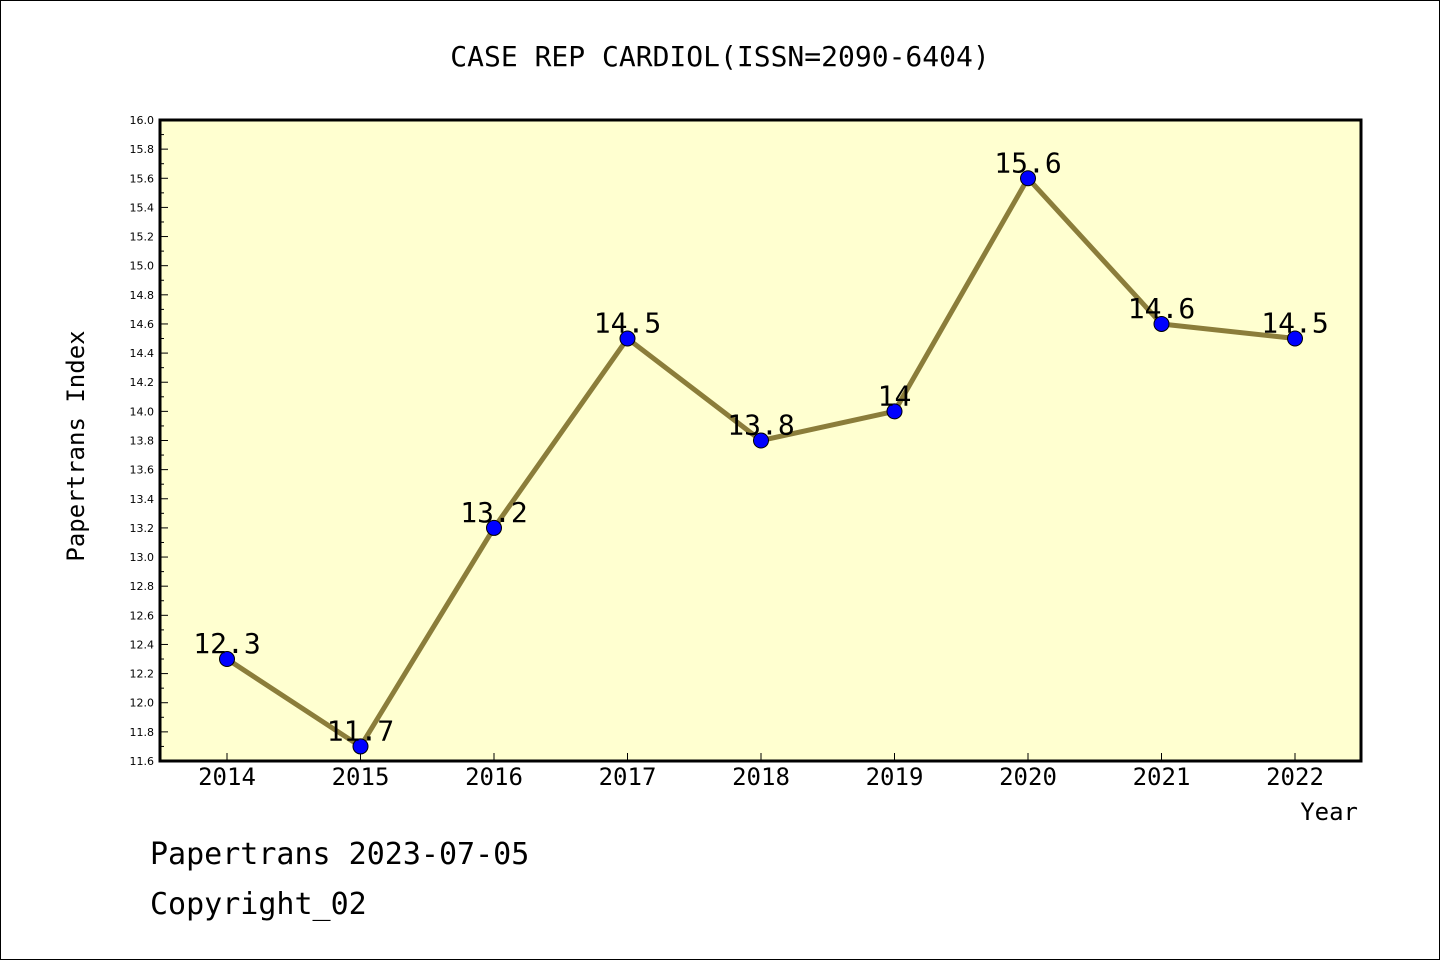  Describe the element at coordinates (895, 777) in the screenshot. I see `x-tick-label: 2019` at that location.